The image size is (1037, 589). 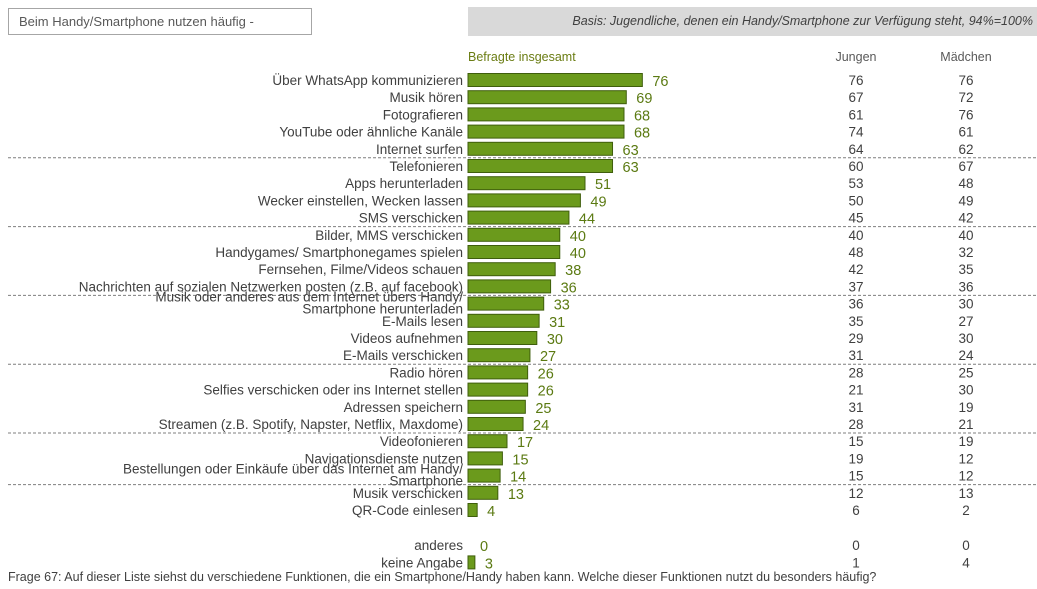 What do you see at coordinates (573, 271) in the screenshot?
I see `bar-value-label: 38` at bounding box center [573, 271].